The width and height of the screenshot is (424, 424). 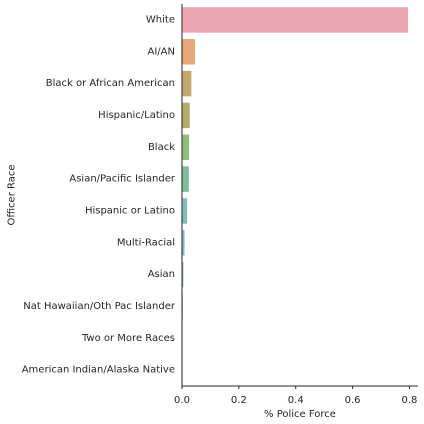 I want to click on x-axis-label: % Police Force, so click(x=300, y=414).